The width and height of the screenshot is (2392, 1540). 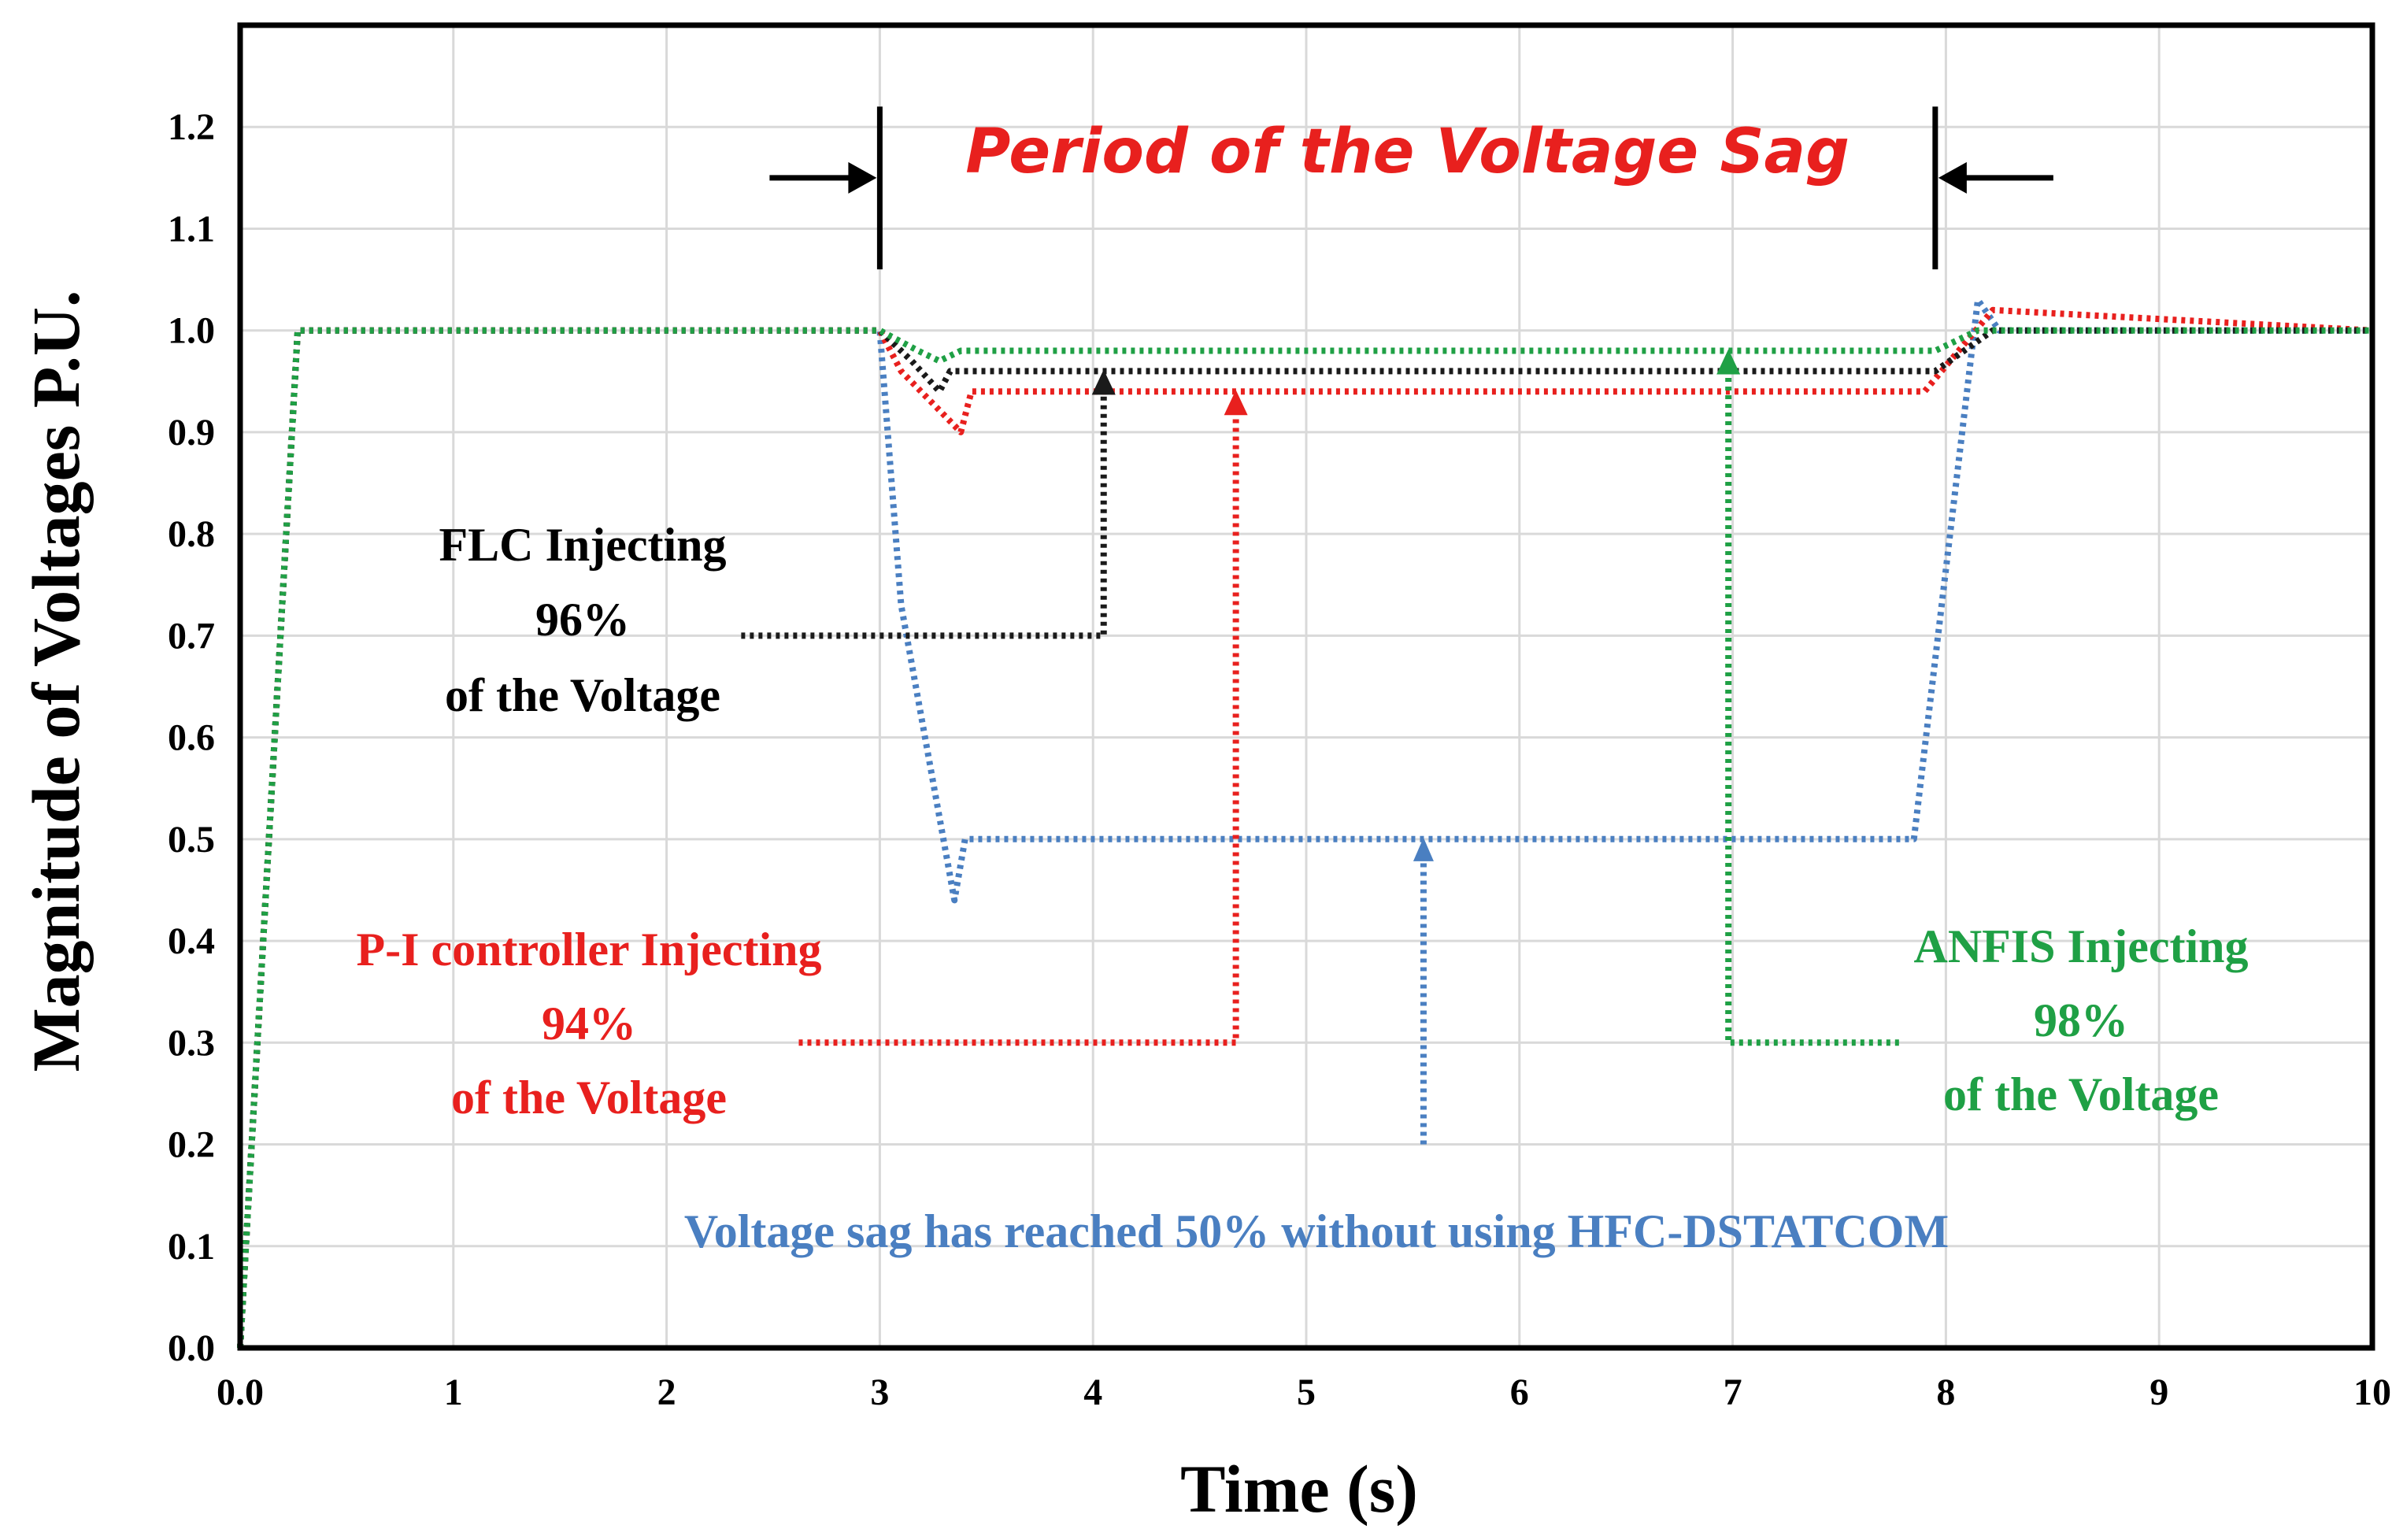 I want to click on flc-annotation: FLC Injecting 96% of the Voltage, so click(x=583, y=620).